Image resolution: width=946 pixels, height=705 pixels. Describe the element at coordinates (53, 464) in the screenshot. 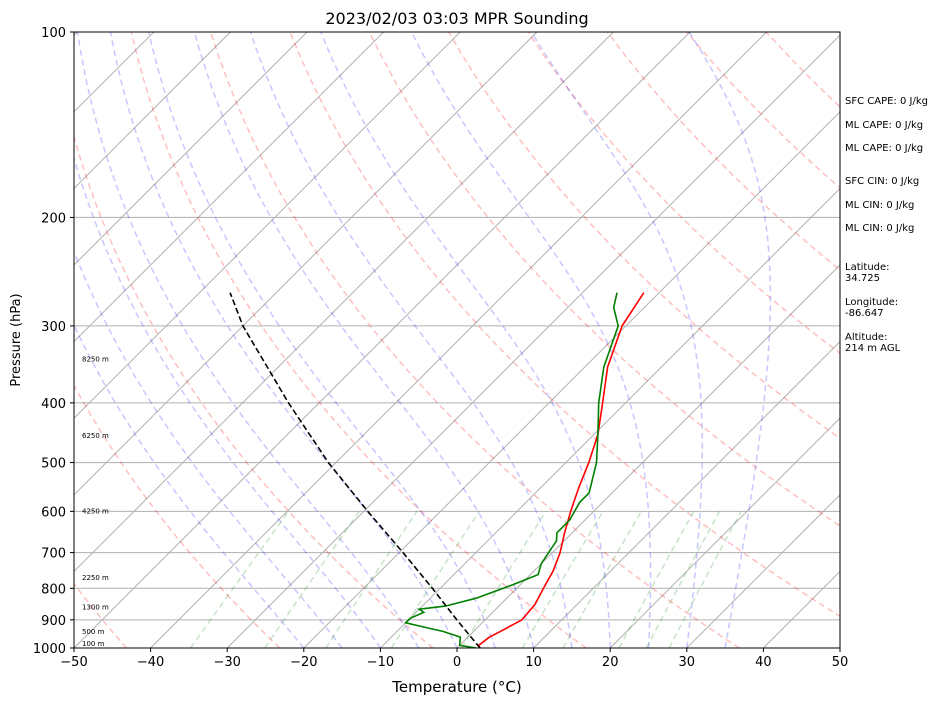

I see `y-tick-label: 500` at that location.